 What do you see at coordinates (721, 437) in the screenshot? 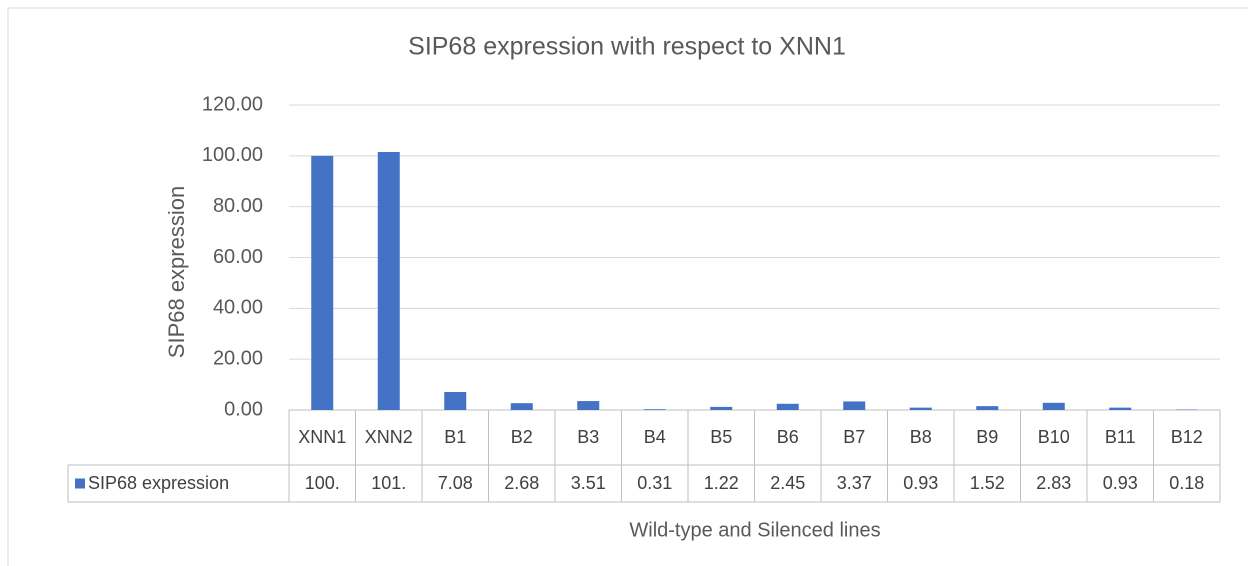
I see `x-tick-label: B5` at bounding box center [721, 437].